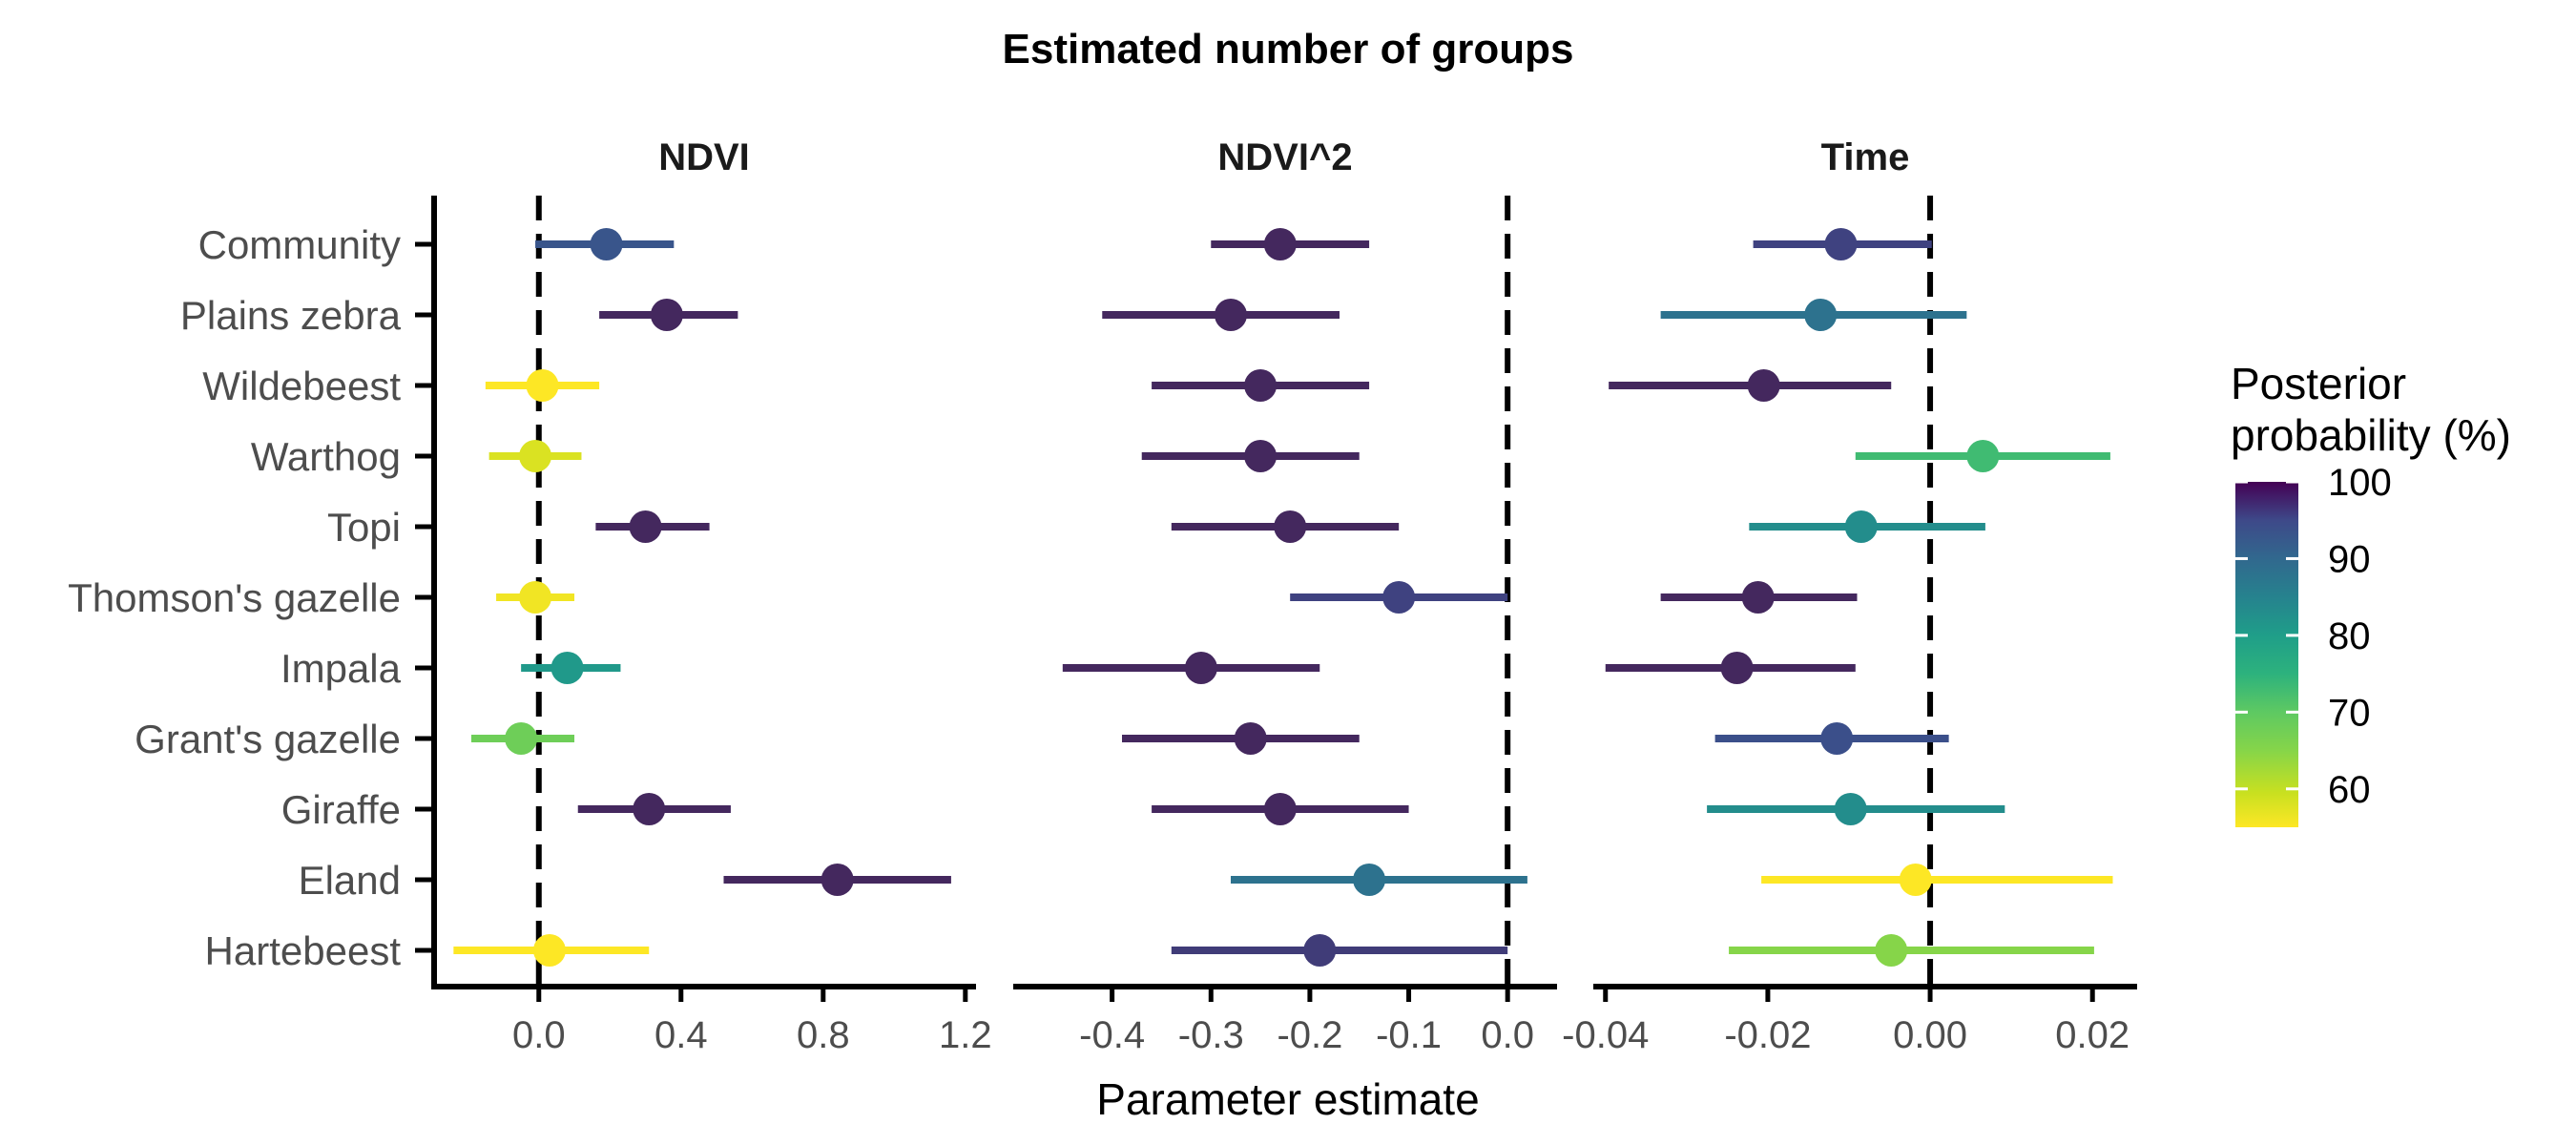  I want to click on panel-strip-label: NDVI^2, so click(1284, 157).